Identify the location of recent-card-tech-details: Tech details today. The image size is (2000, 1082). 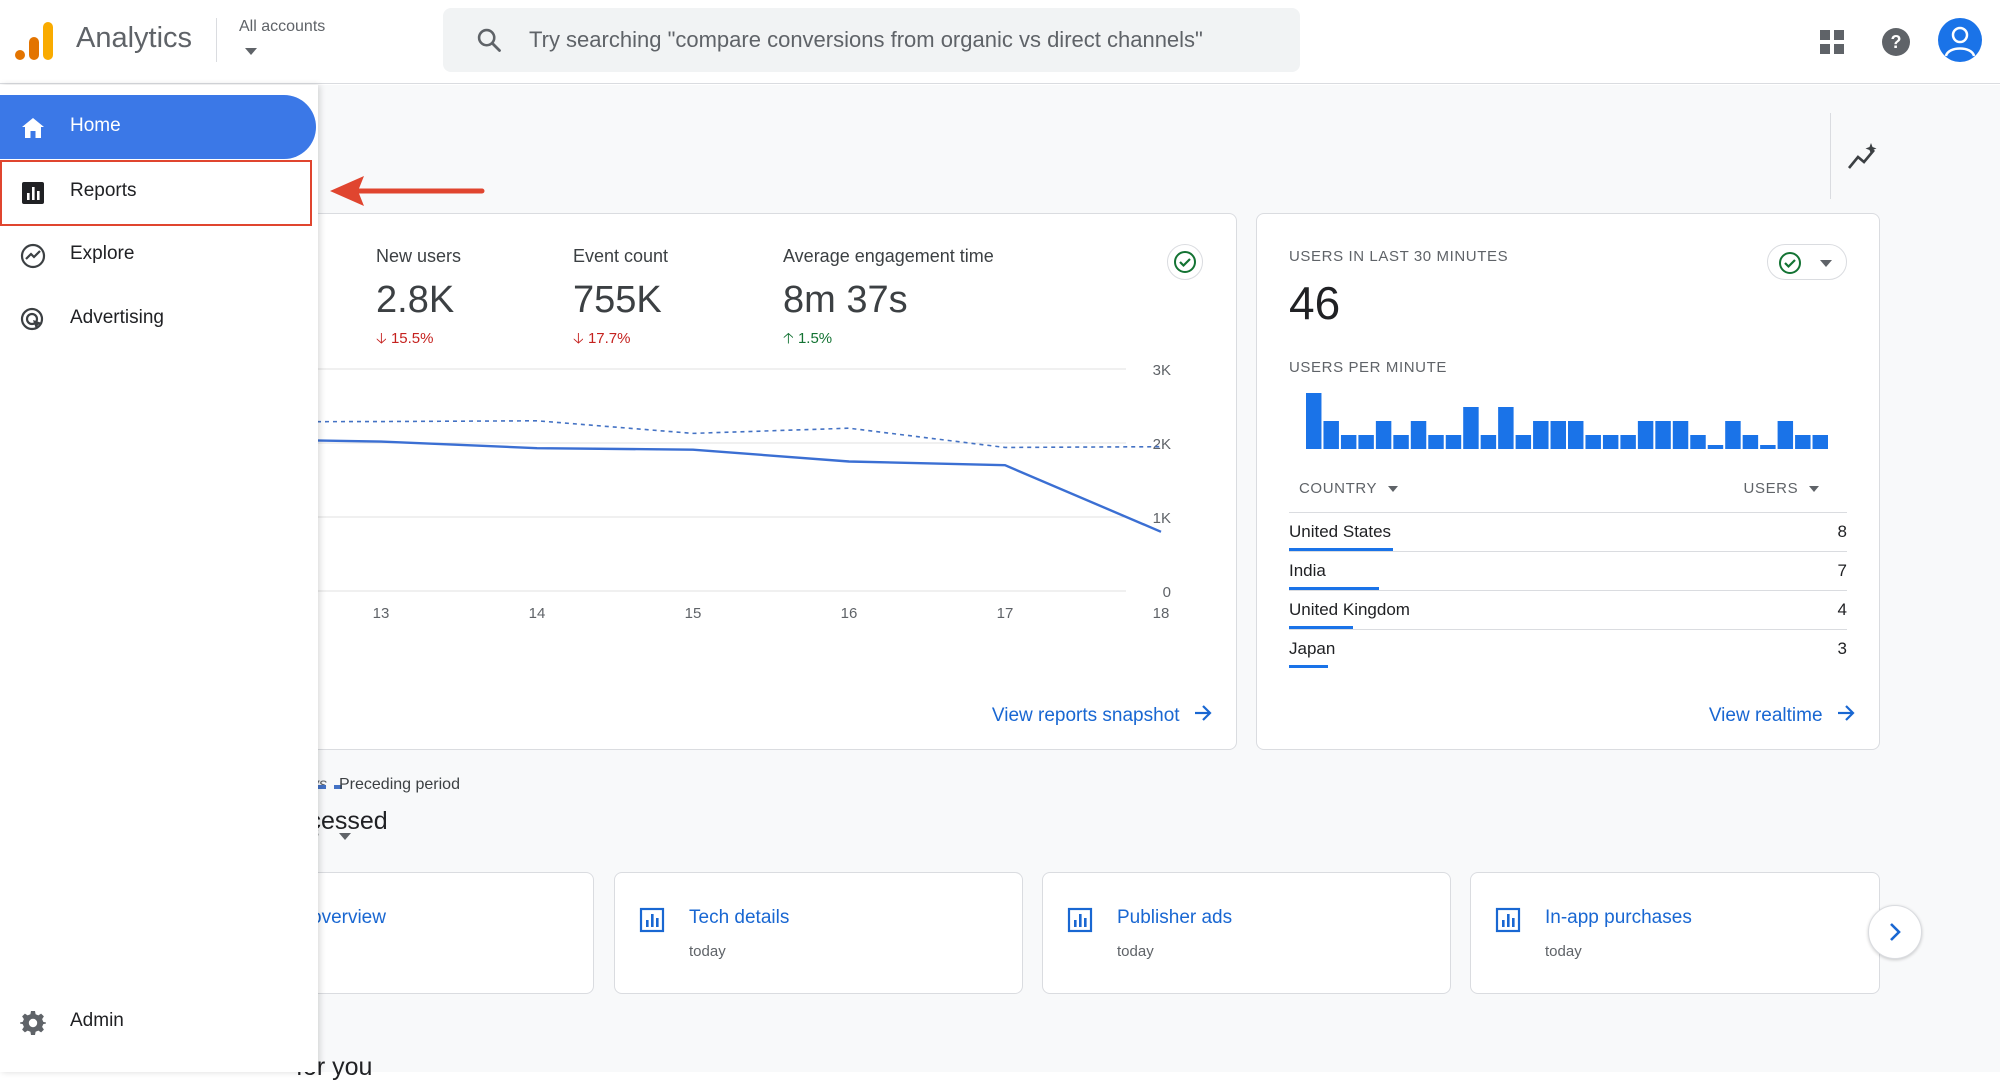
(818, 933).